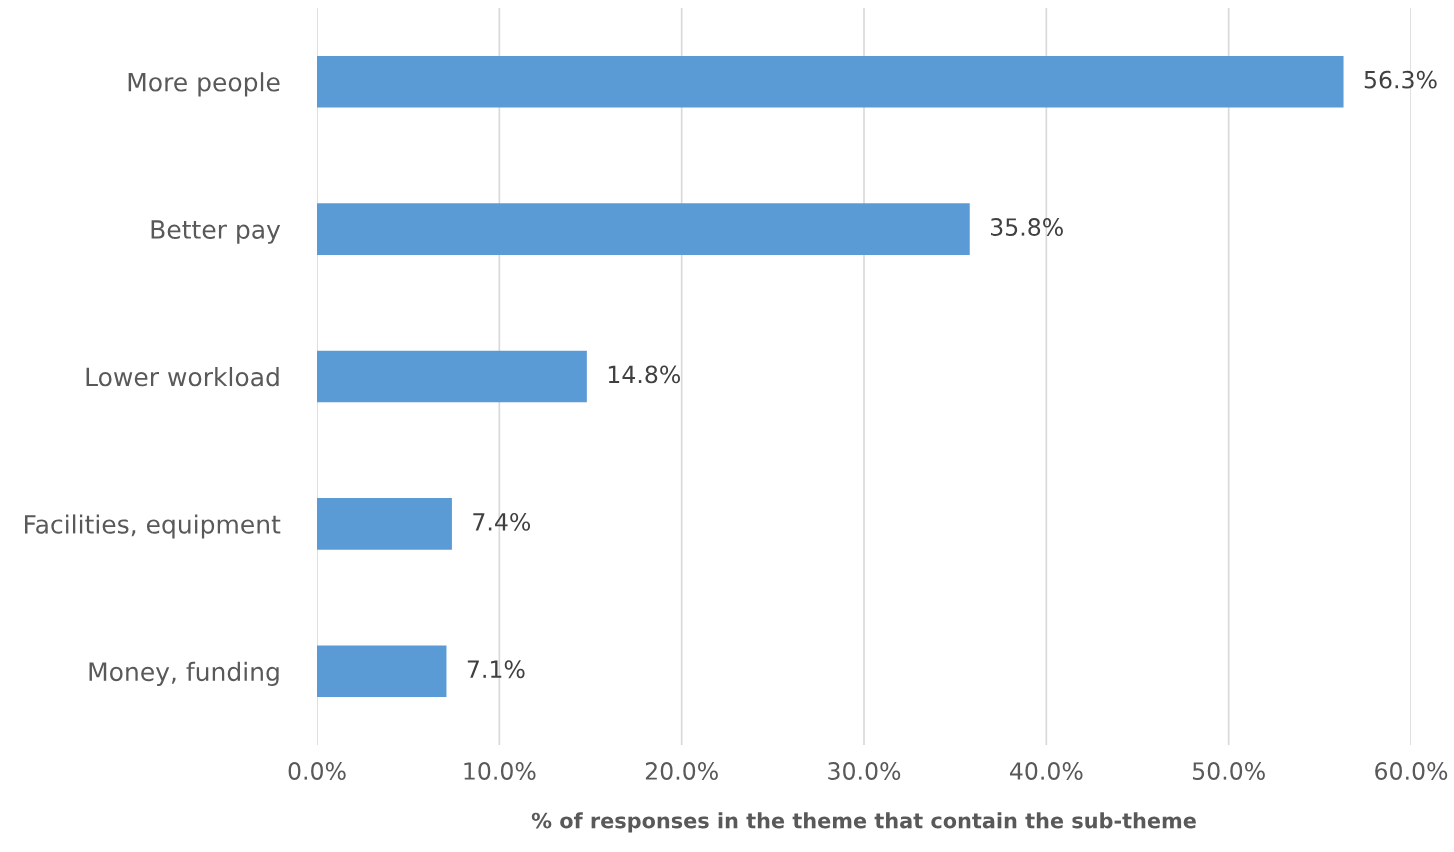 The width and height of the screenshot is (1454, 852). I want to click on y-tick-label: Lower workload, so click(182, 377).